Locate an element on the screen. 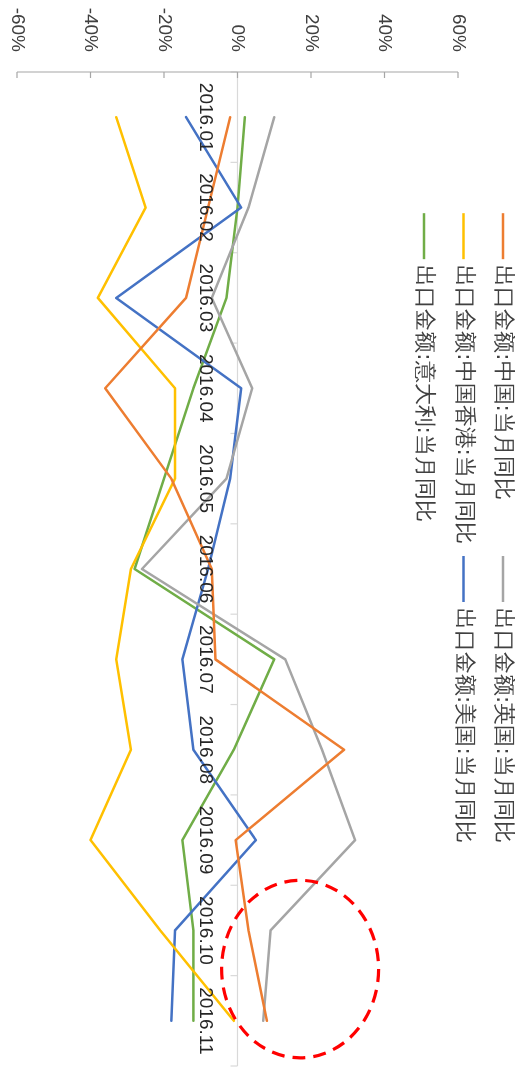 This screenshot has height=1074, width=515. legend-label: 出口金额:意大利:当月同比 is located at coordinates (426, 393).